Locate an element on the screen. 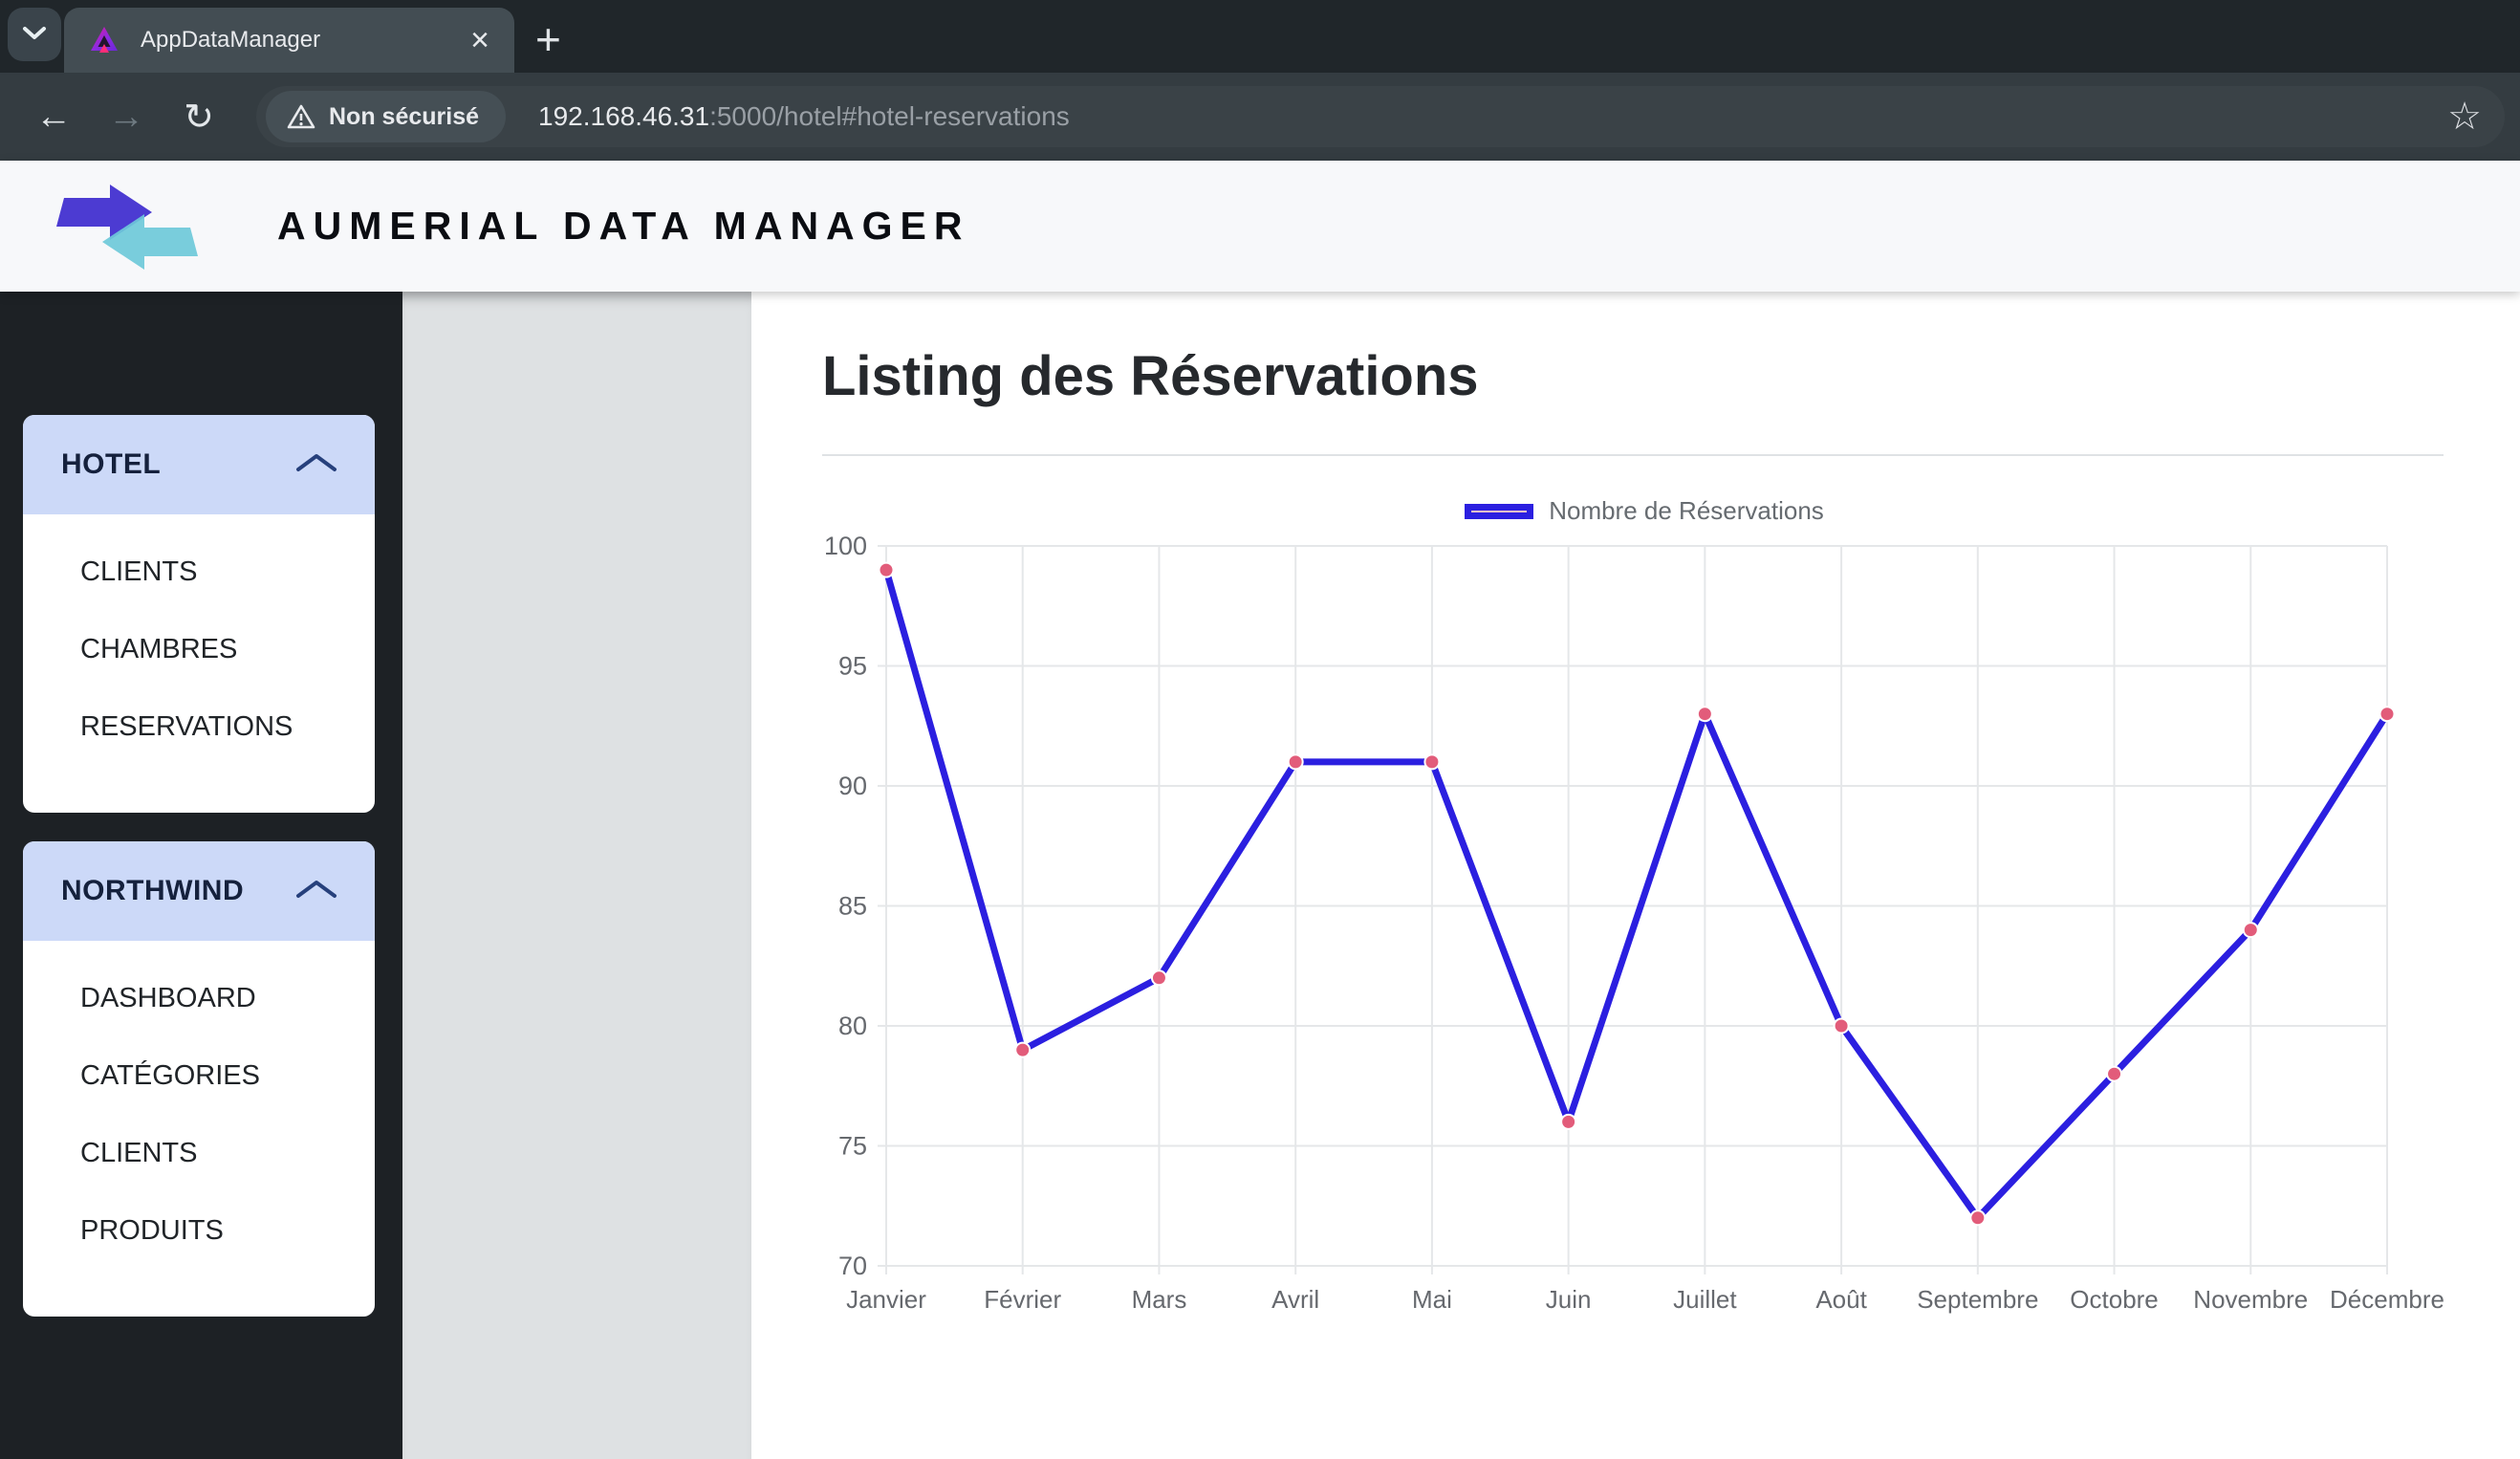  section-label: HOTEL is located at coordinates (112, 464).